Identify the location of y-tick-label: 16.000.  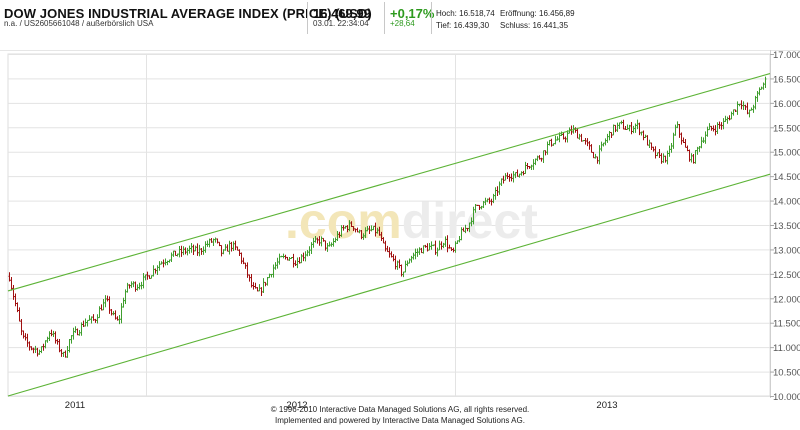
(786, 104).